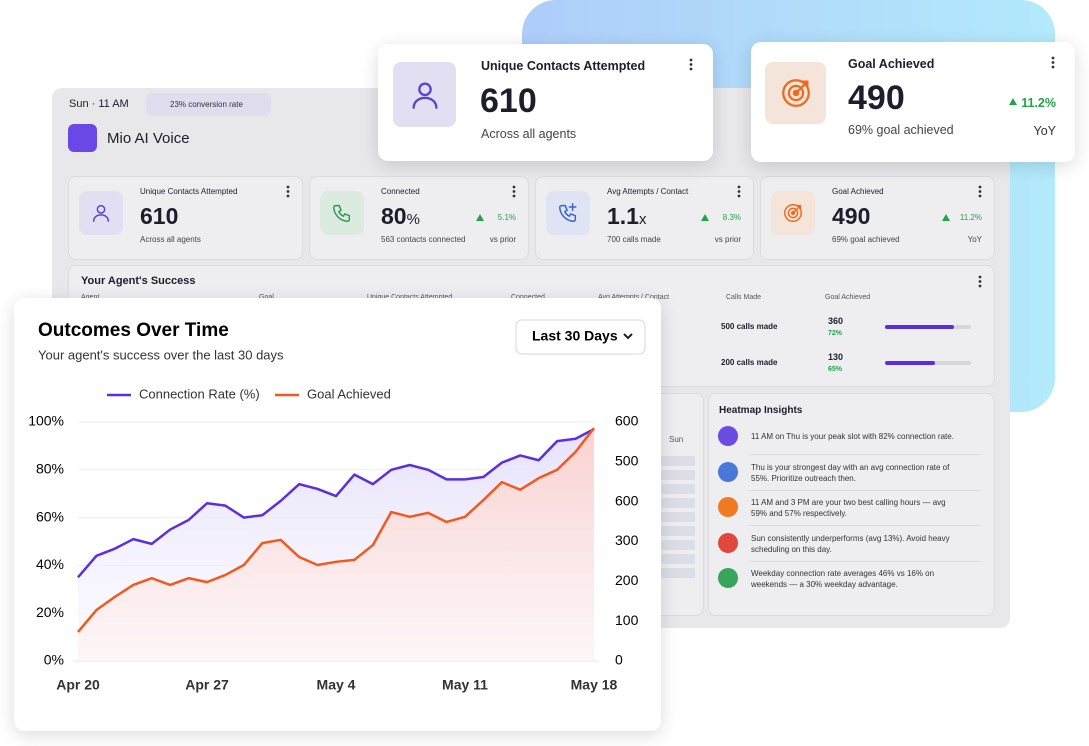 The image size is (1089, 746). Describe the element at coordinates (627, 500) in the screenshot. I see `y2-tick-label: 600` at that location.